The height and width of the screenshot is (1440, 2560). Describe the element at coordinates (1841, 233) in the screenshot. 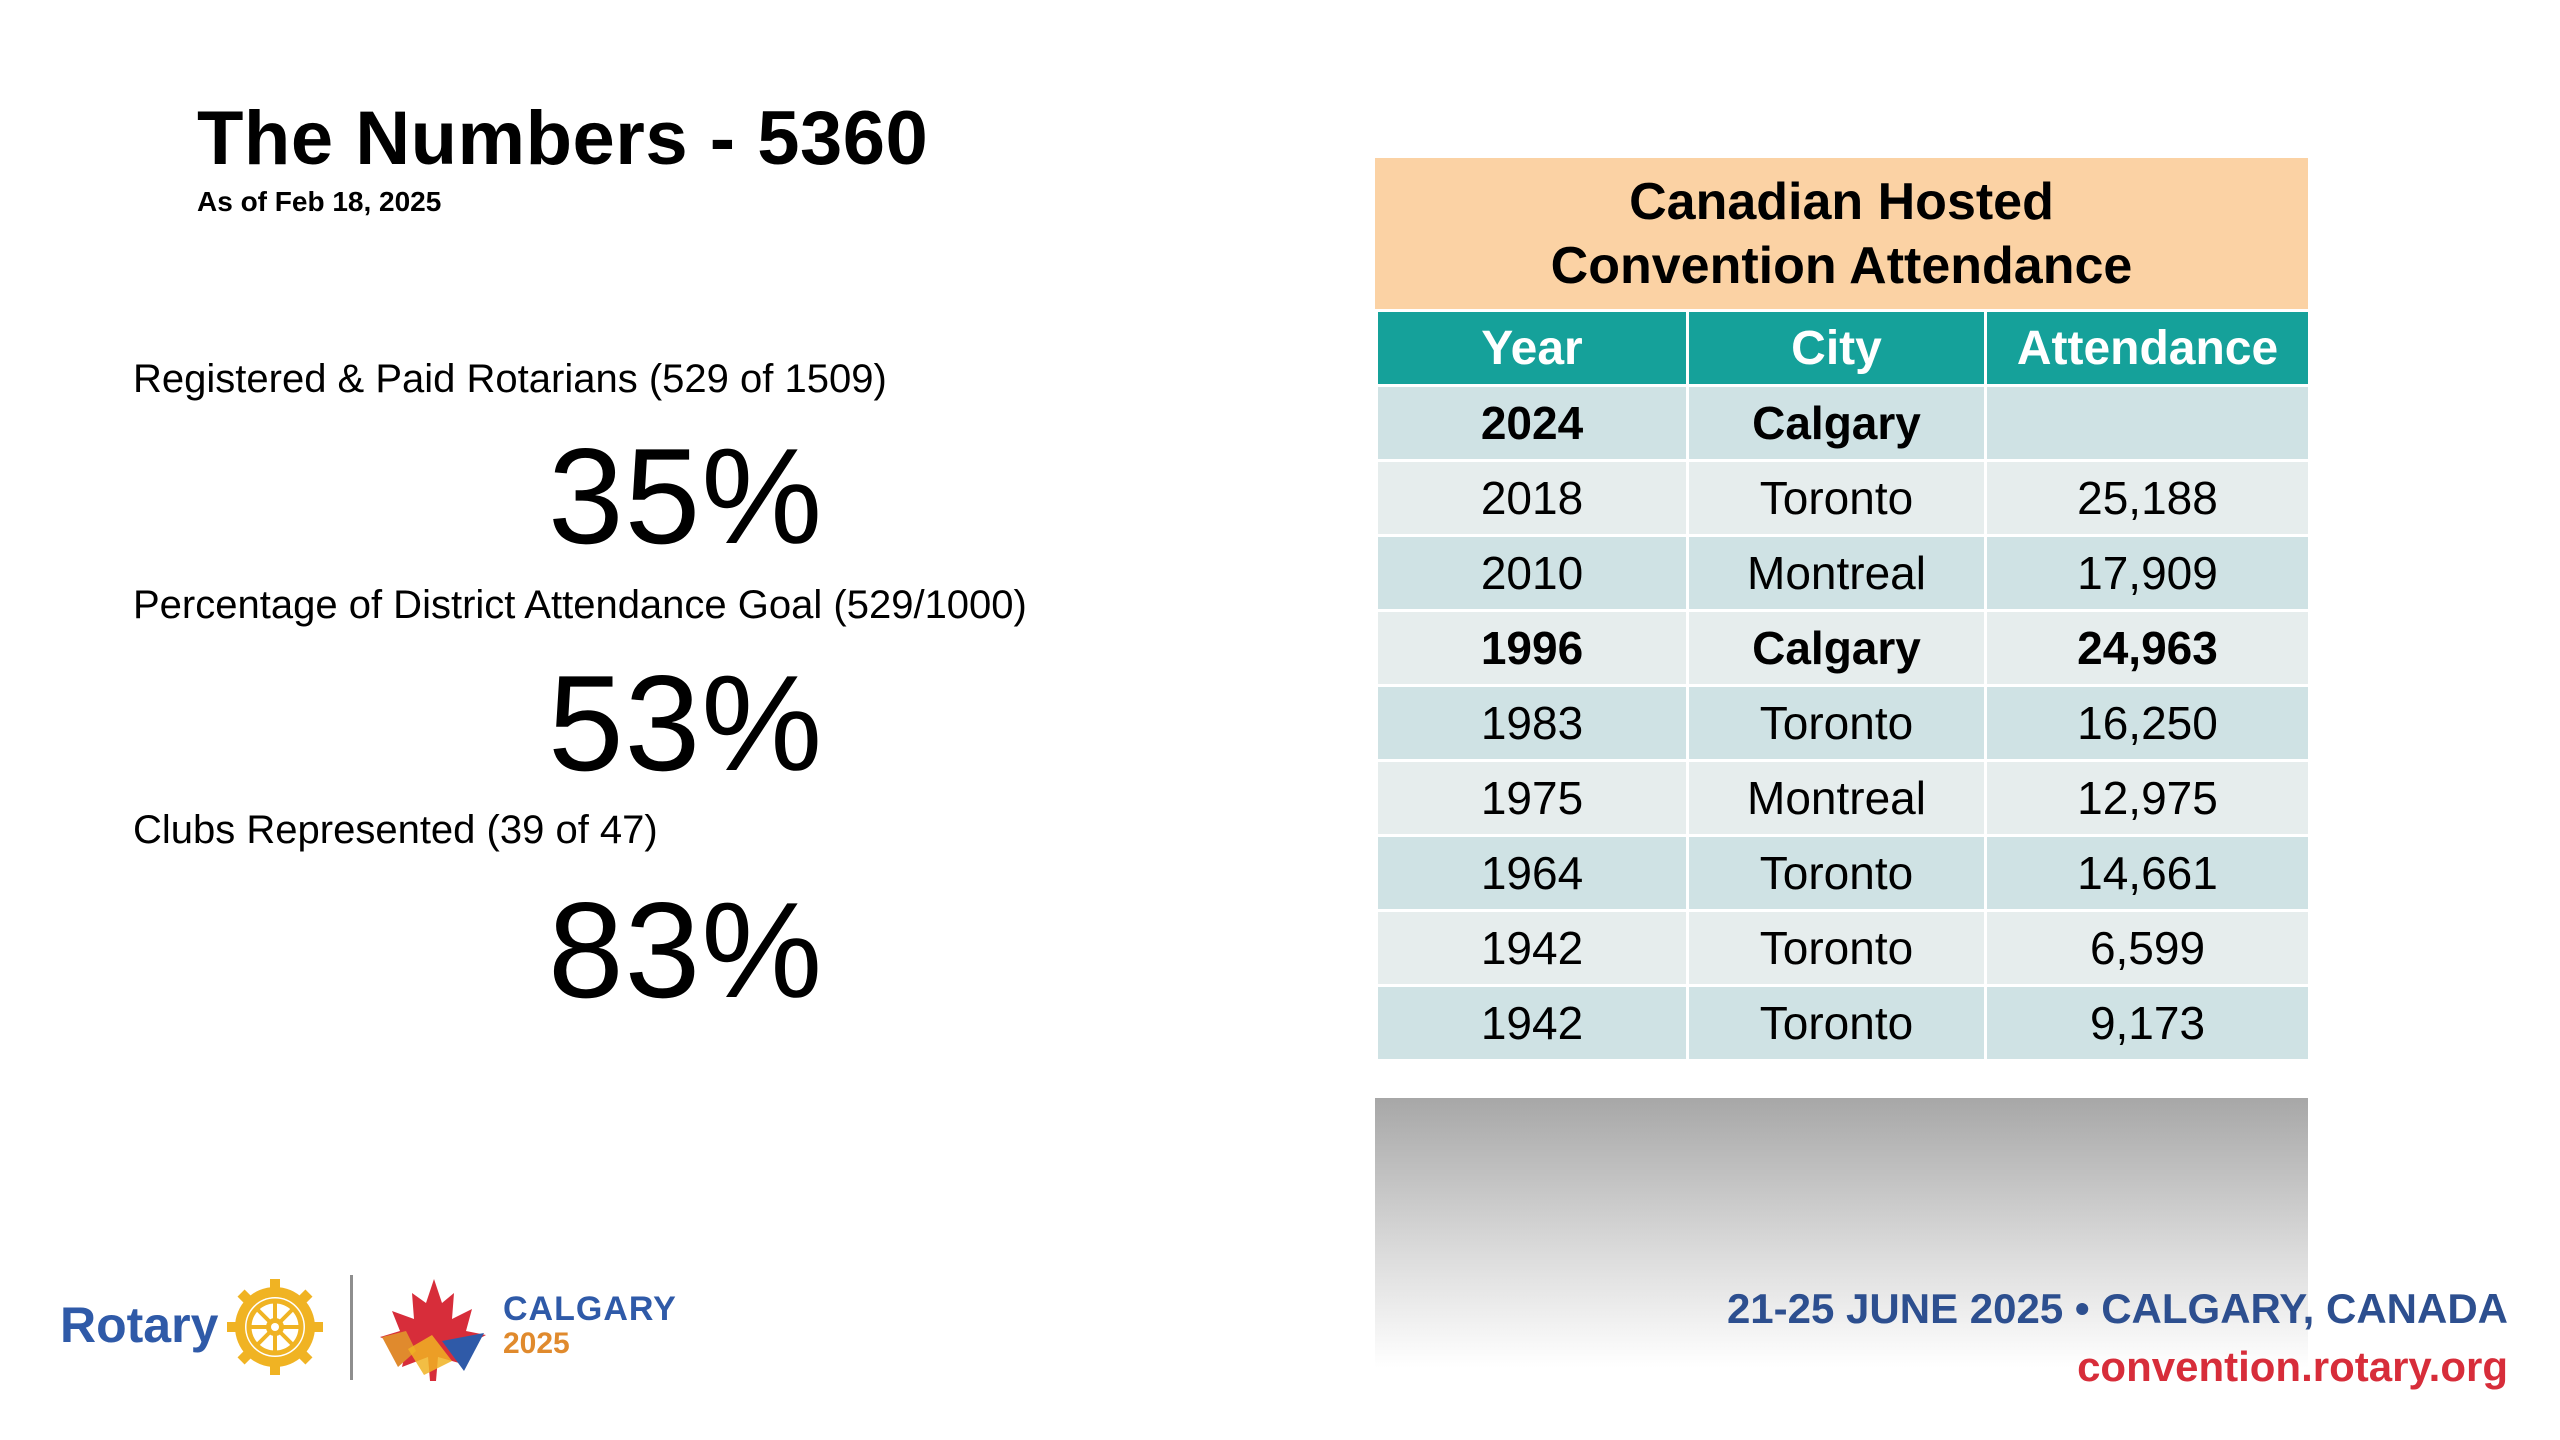

I see `table-title: Canadian Hosted Convention Attendance` at that location.